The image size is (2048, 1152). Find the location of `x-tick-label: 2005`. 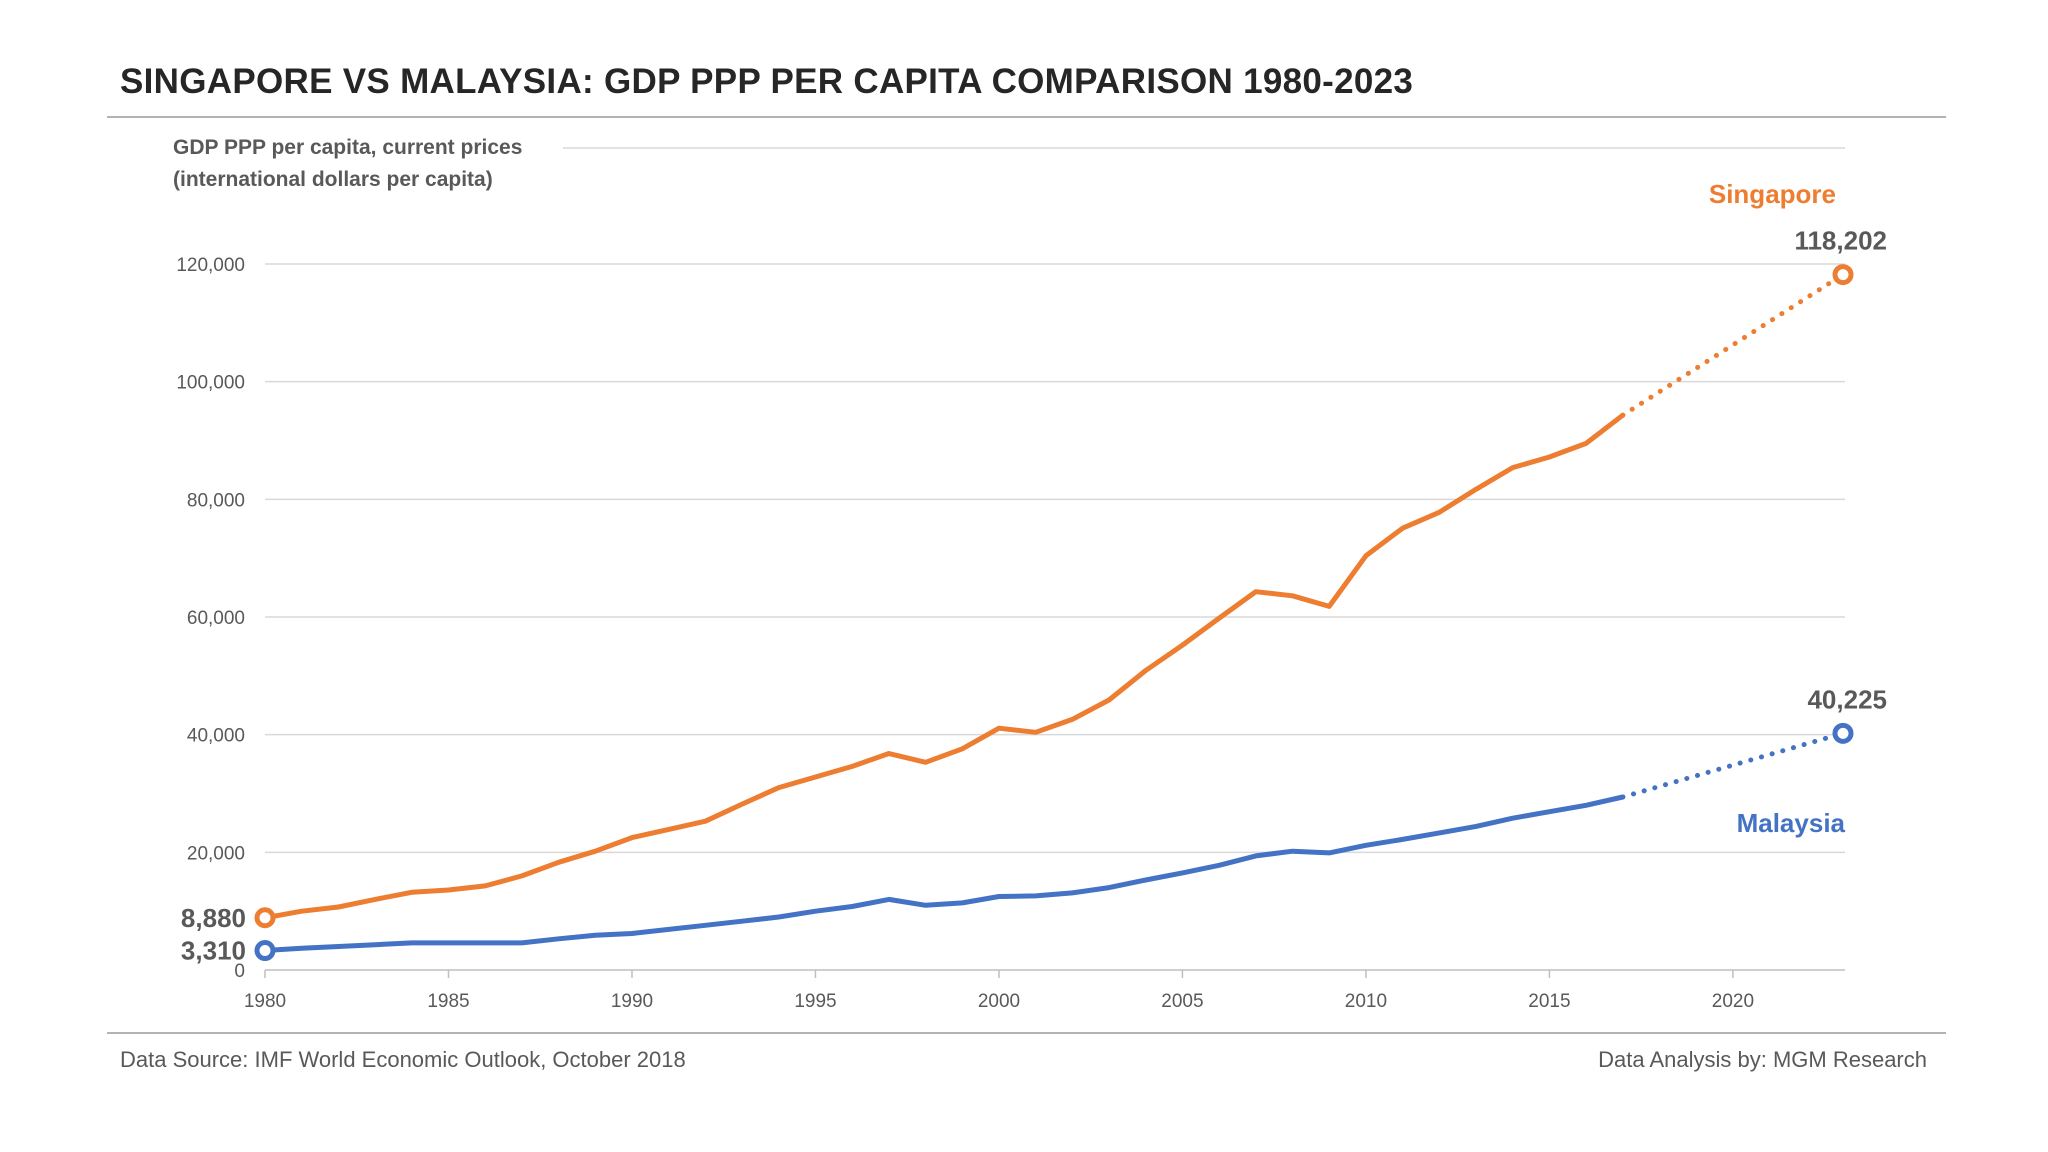

x-tick-label: 2005 is located at coordinates (1182, 1001).